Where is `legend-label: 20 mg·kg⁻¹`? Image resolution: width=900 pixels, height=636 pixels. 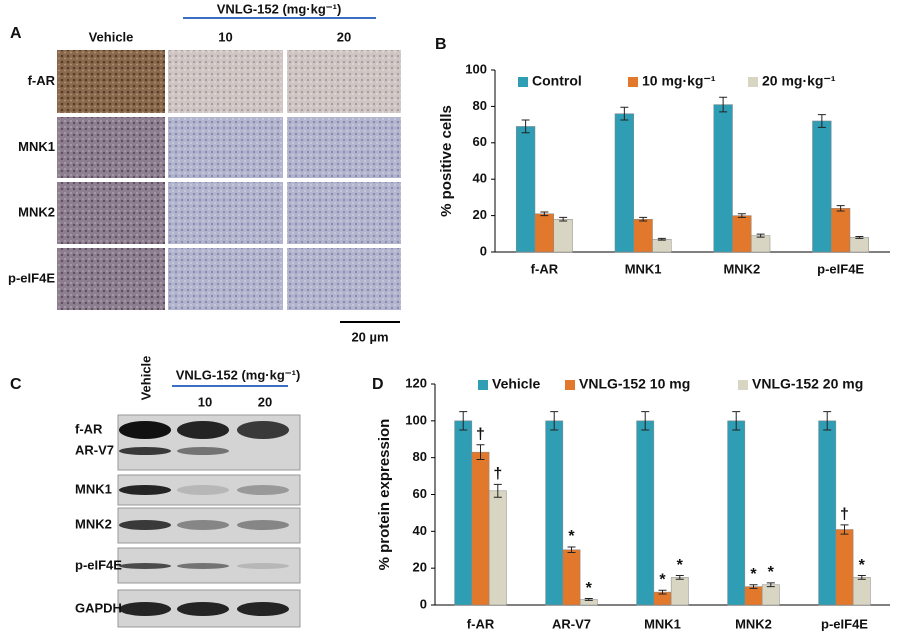
legend-label: 20 mg·kg⁻¹ is located at coordinates (799, 81).